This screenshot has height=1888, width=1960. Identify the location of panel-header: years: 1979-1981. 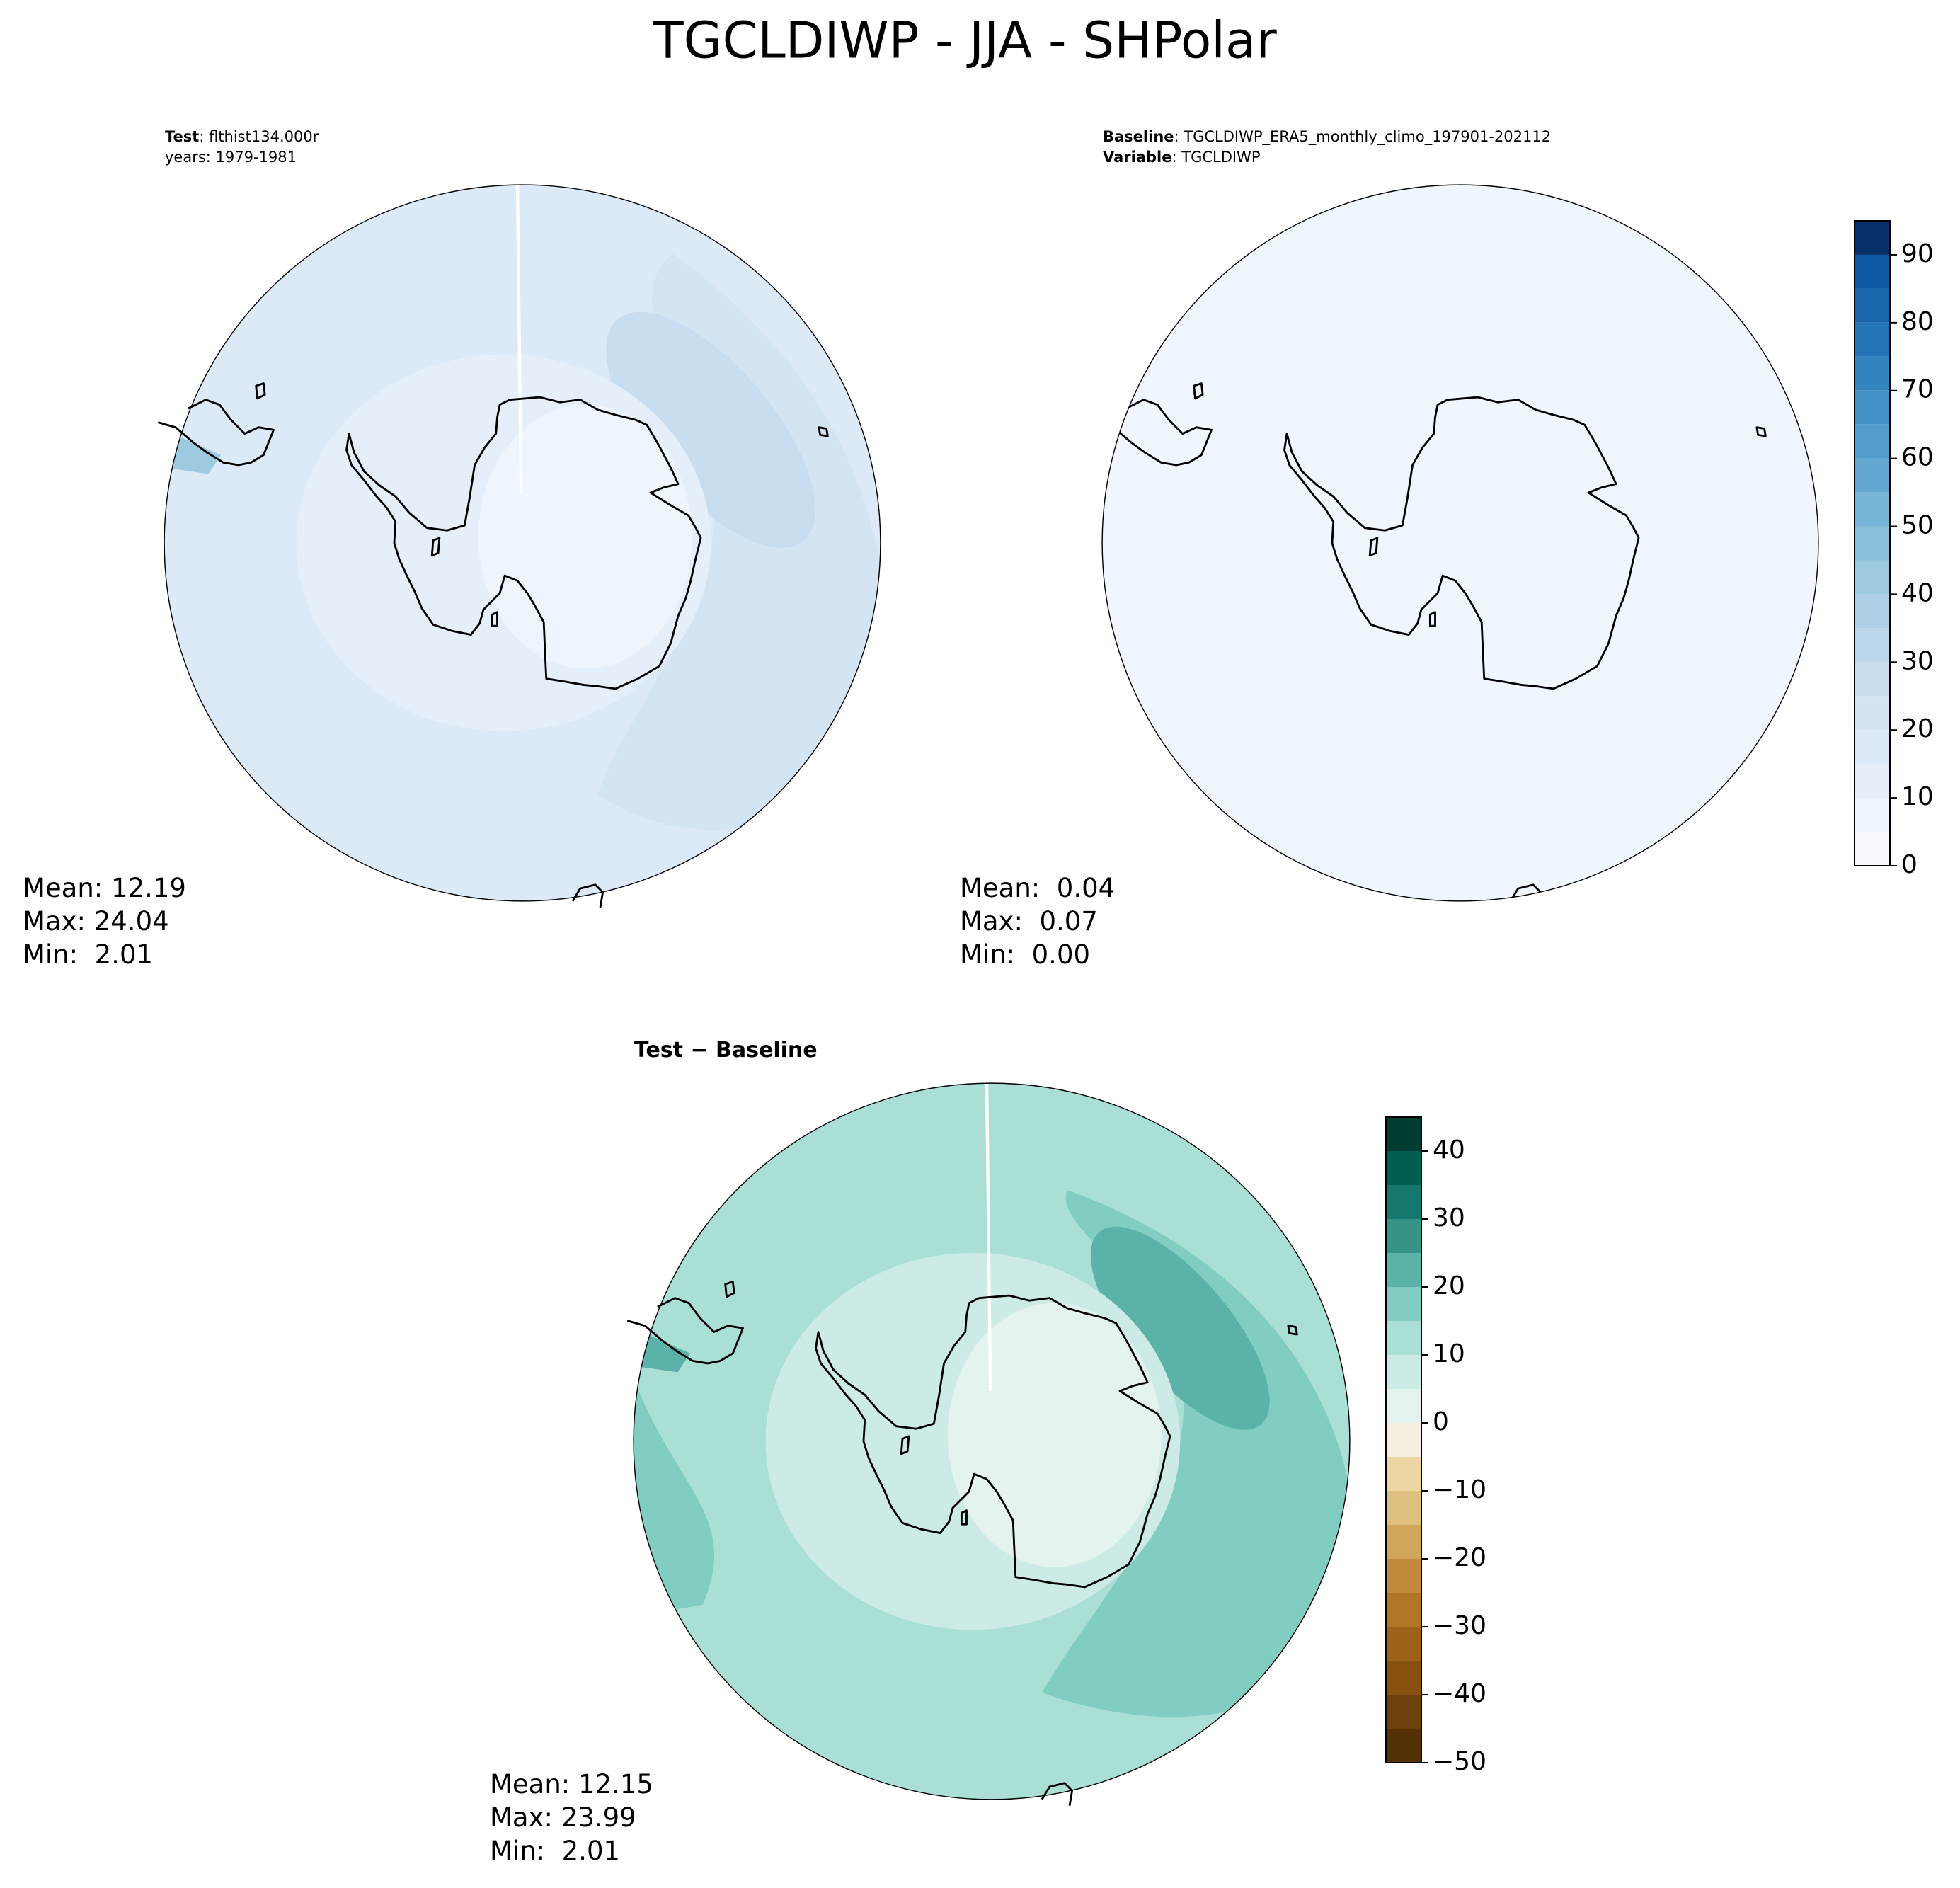
(231, 157).